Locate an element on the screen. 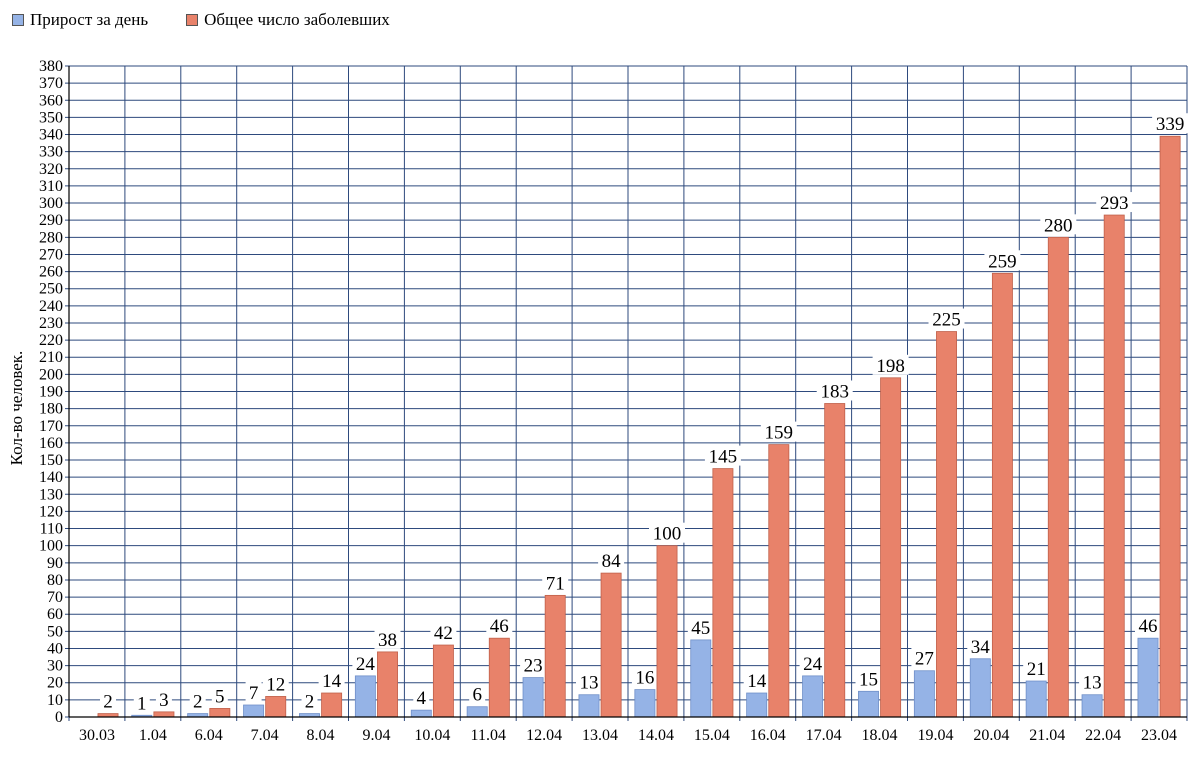  data-label-total: 225 is located at coordinates (946, 320).